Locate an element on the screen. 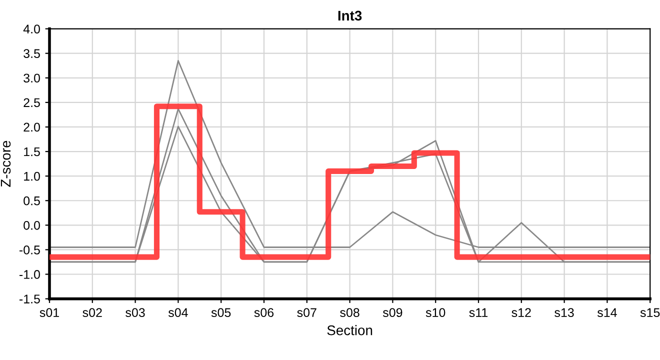 The image size is (660, 360). x-tick-label: s09 is located at coordinates (392, 313).